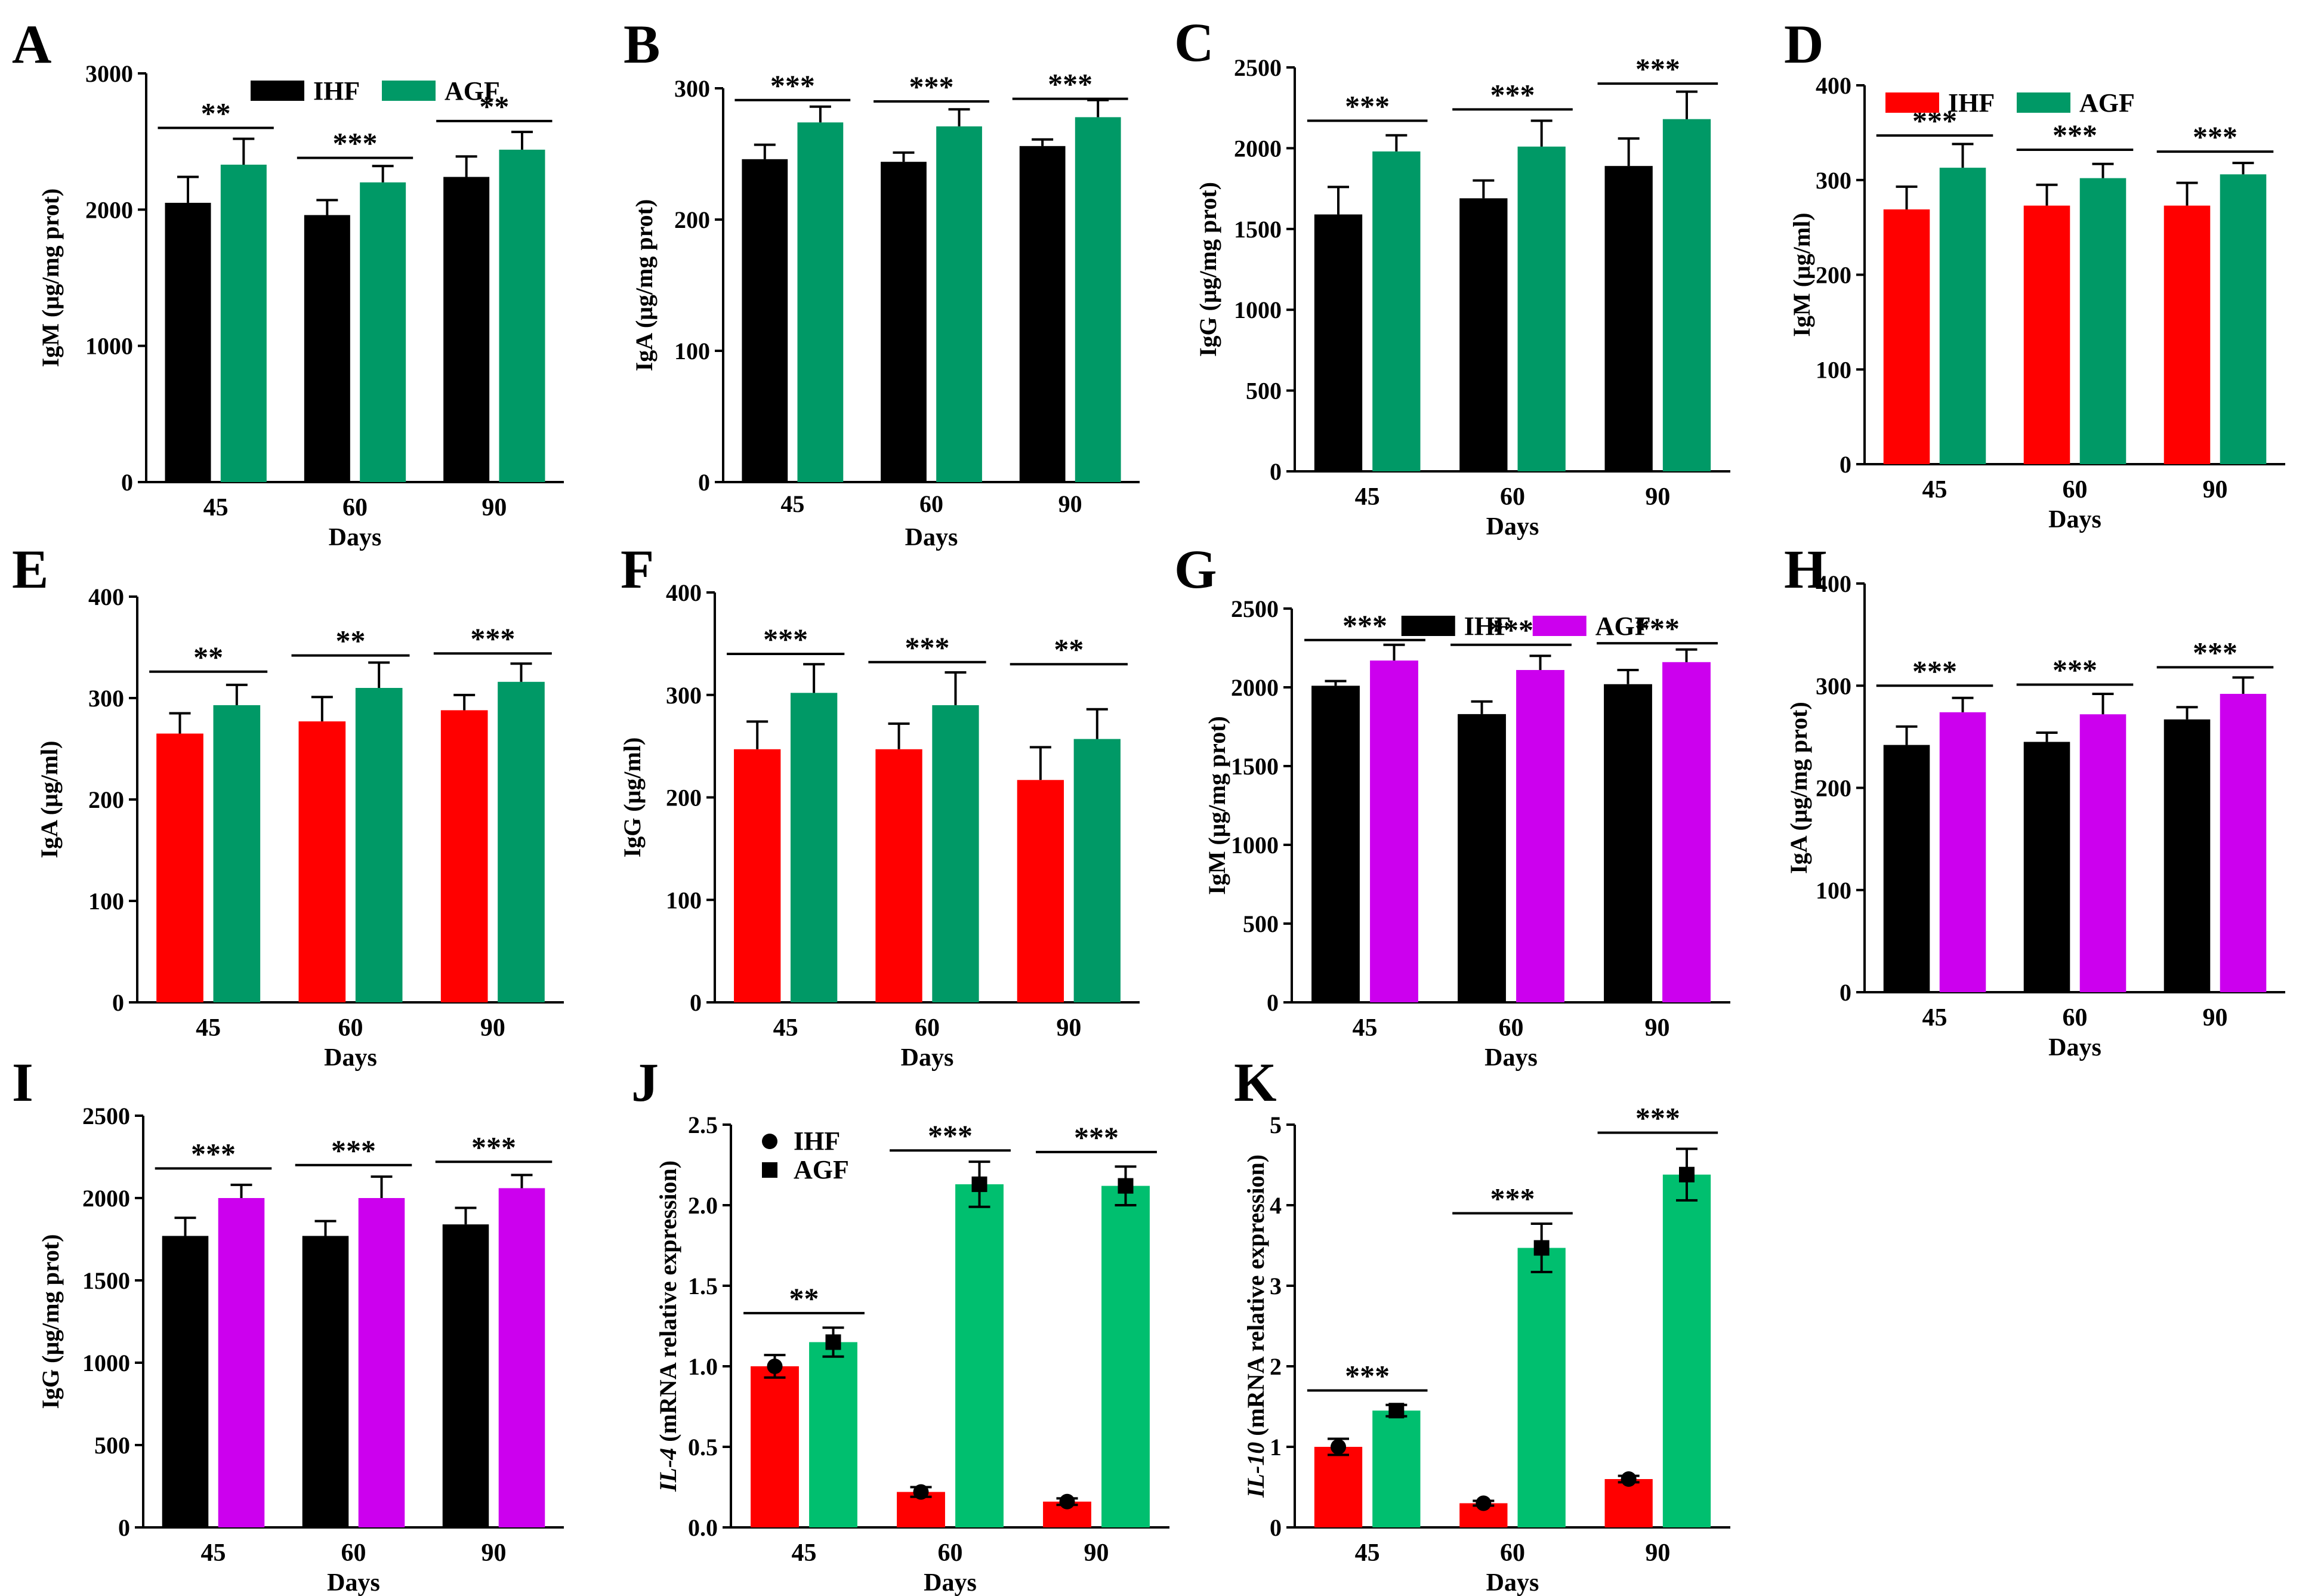 Image resolution: width=2324 pixels, height=1596 pixels. I want to click on y-tick-label: 0.0, so click(703, 1527).